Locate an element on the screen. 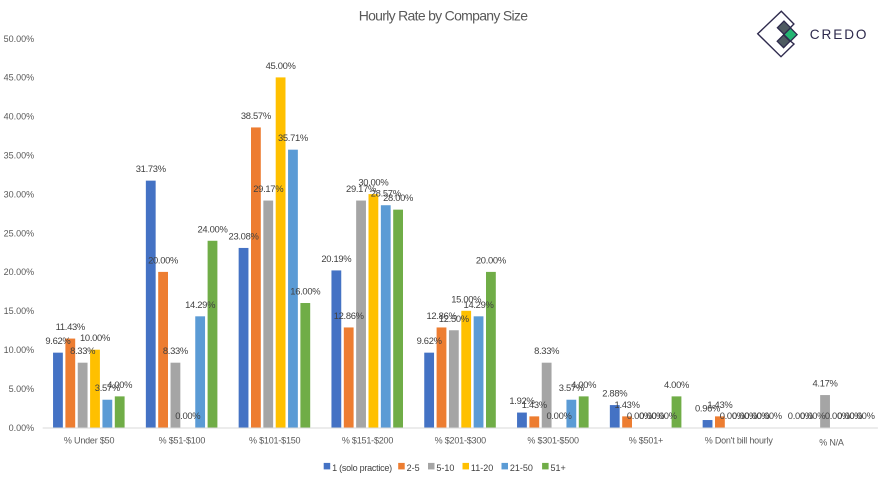  svg-text: % Don't bill hourly is located at coordinates (739, 441).